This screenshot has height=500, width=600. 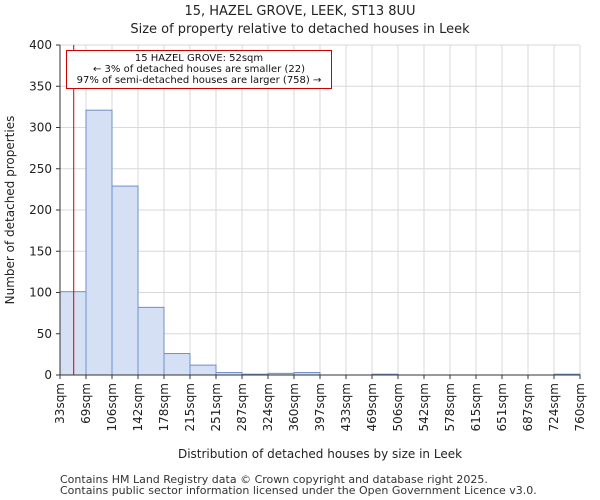 What do you see at coordinates (40, 293) in the screenshot?
I see `y-tick-label: 100` at bounding box center [40, 293].